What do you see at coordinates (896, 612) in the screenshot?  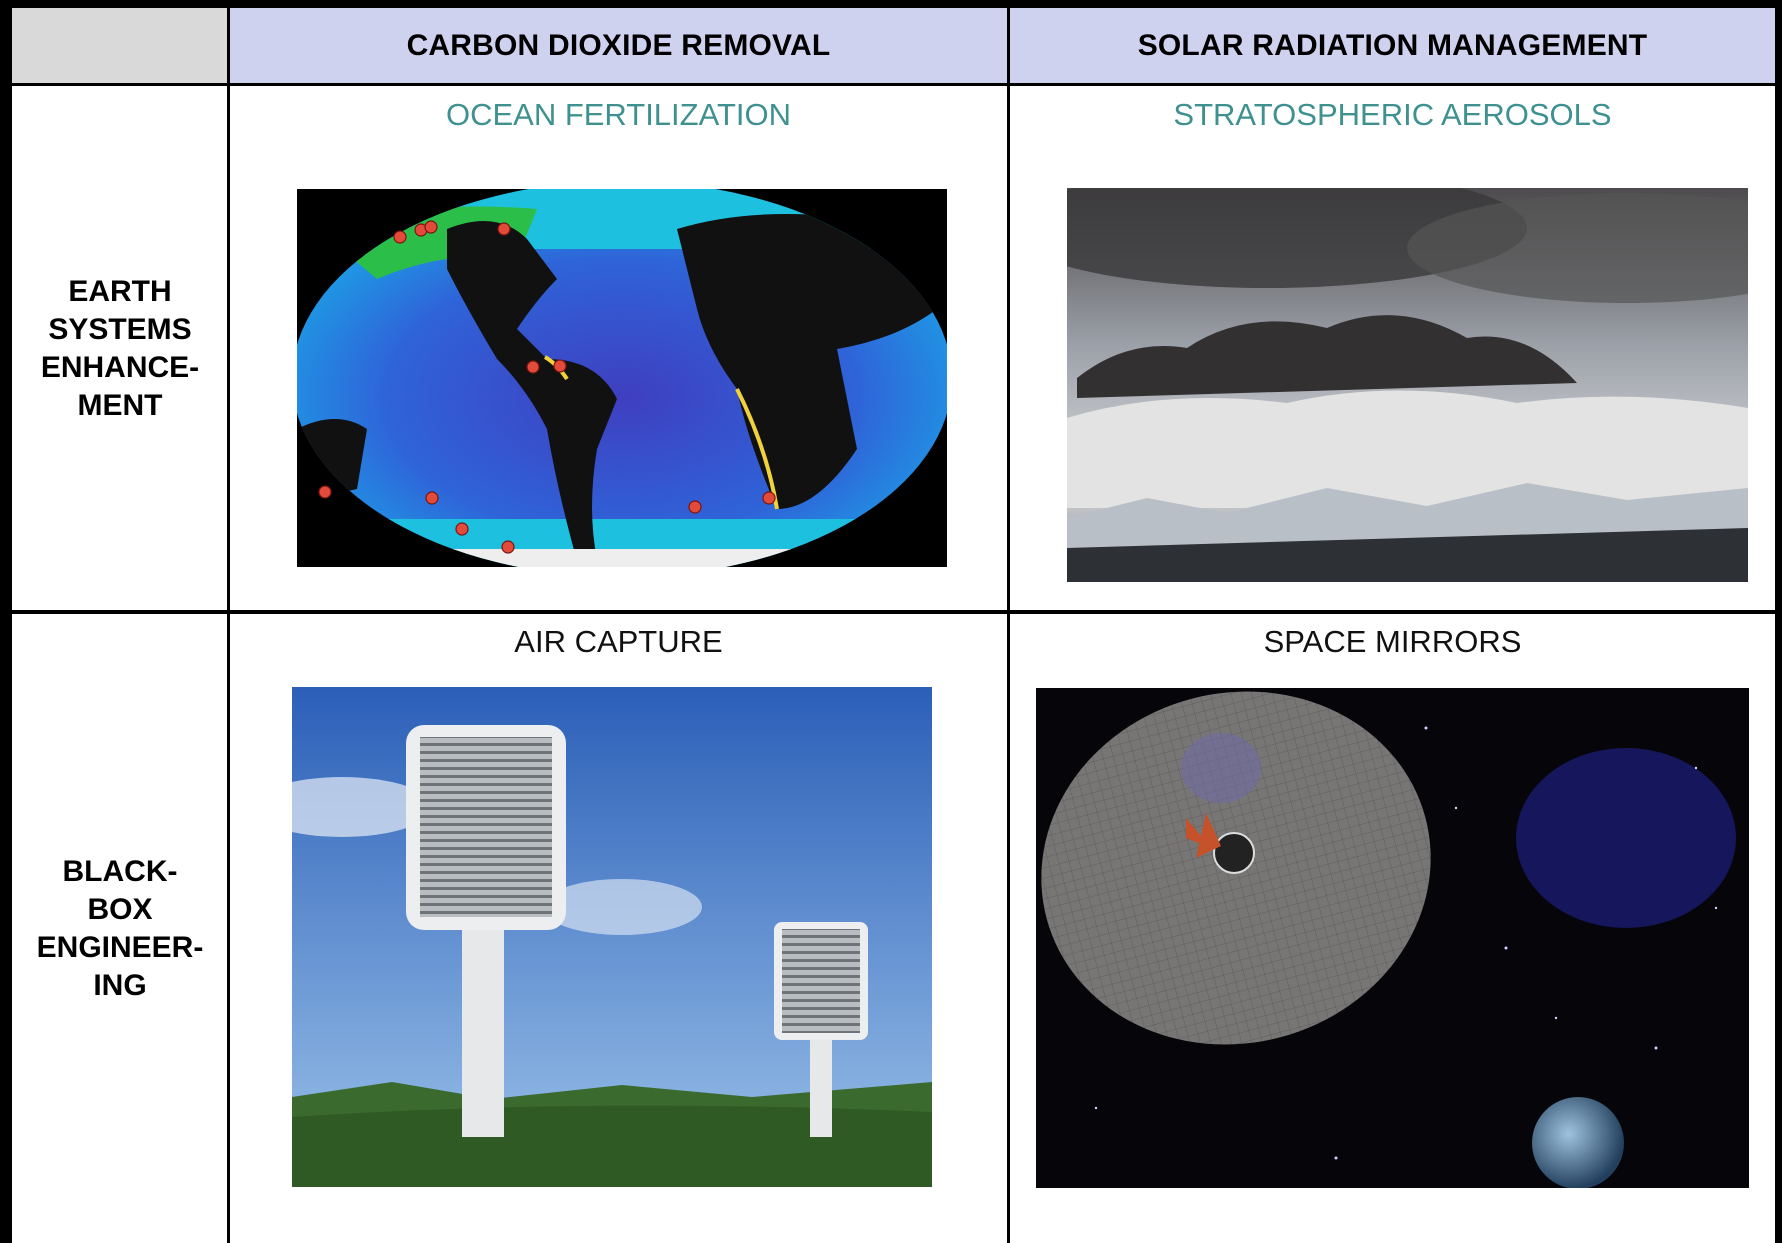 I see `border-row-divider` at bounding box center [896, 612].